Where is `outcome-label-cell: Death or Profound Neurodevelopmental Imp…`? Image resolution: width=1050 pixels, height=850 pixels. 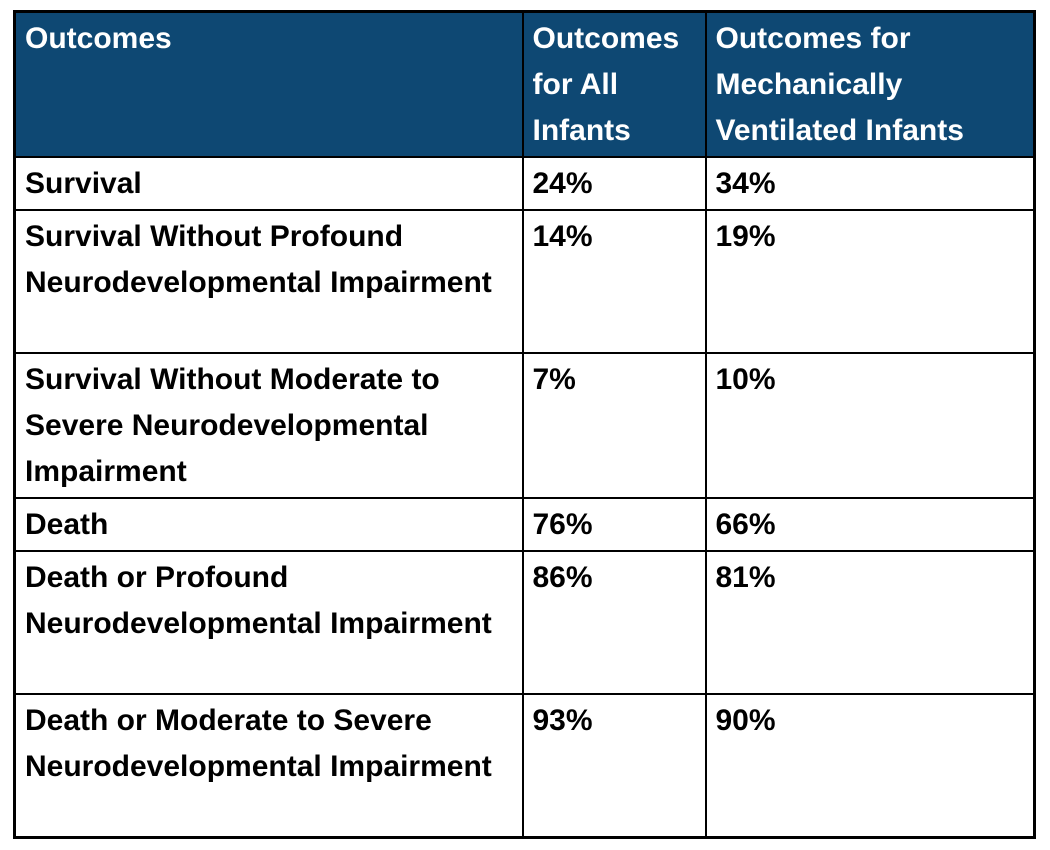
outcome-label-cell: Death or Profound Neurodevelopmental Imp… is located at coordinates (268, 622).